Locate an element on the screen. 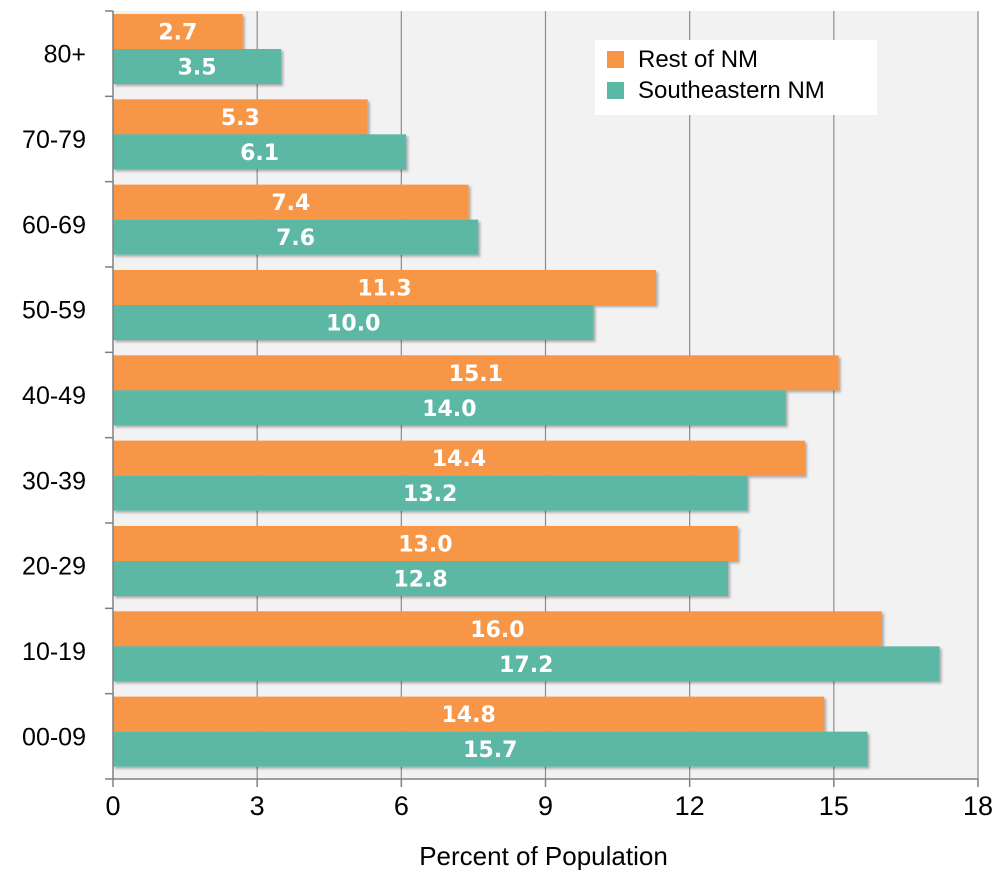 This screenshot has height=870, width=997. data-label: 3.5 is located at coordinates (197, 68).